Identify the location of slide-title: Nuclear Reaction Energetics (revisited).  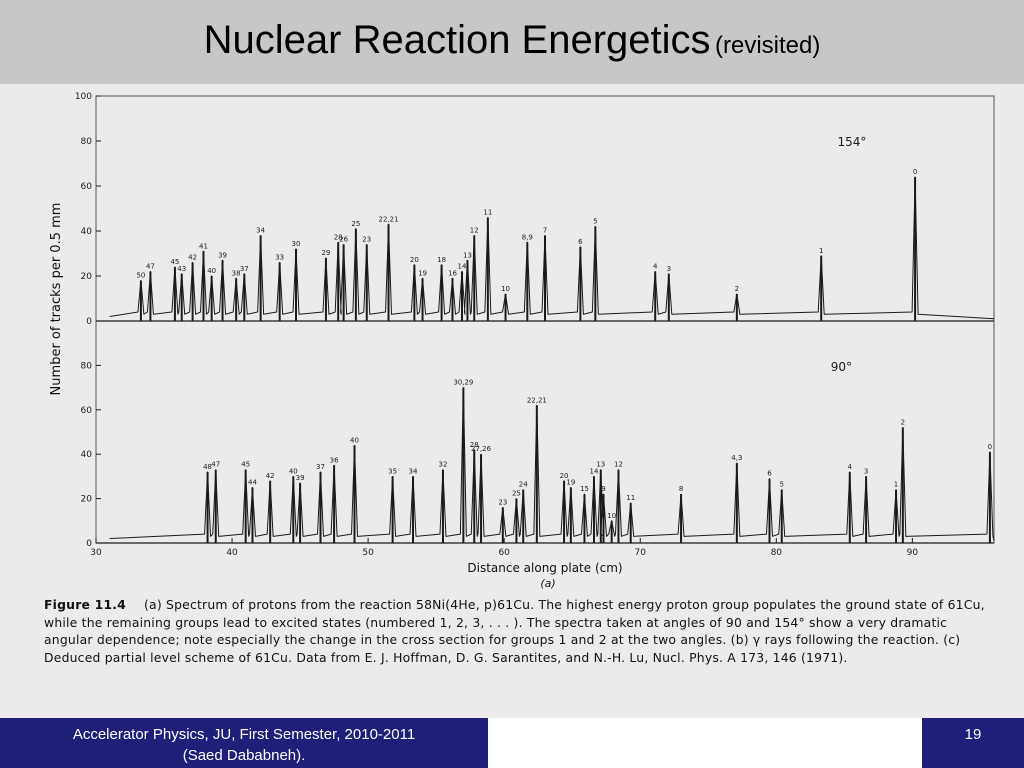
(512, 40).